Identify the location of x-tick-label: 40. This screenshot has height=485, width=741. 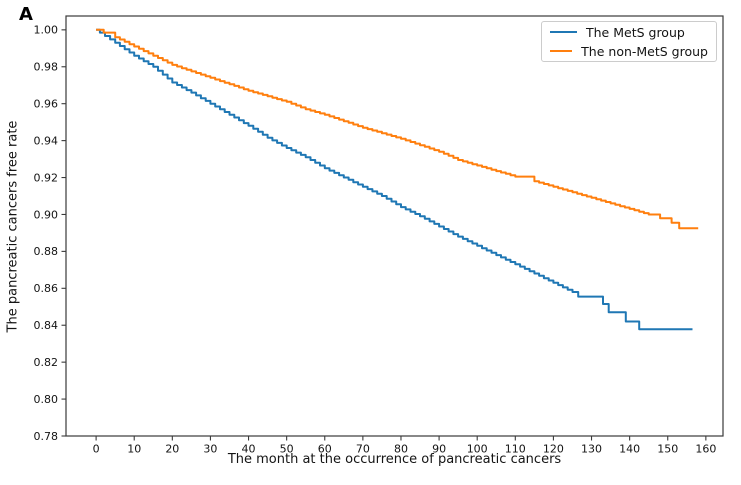
(249, 449).